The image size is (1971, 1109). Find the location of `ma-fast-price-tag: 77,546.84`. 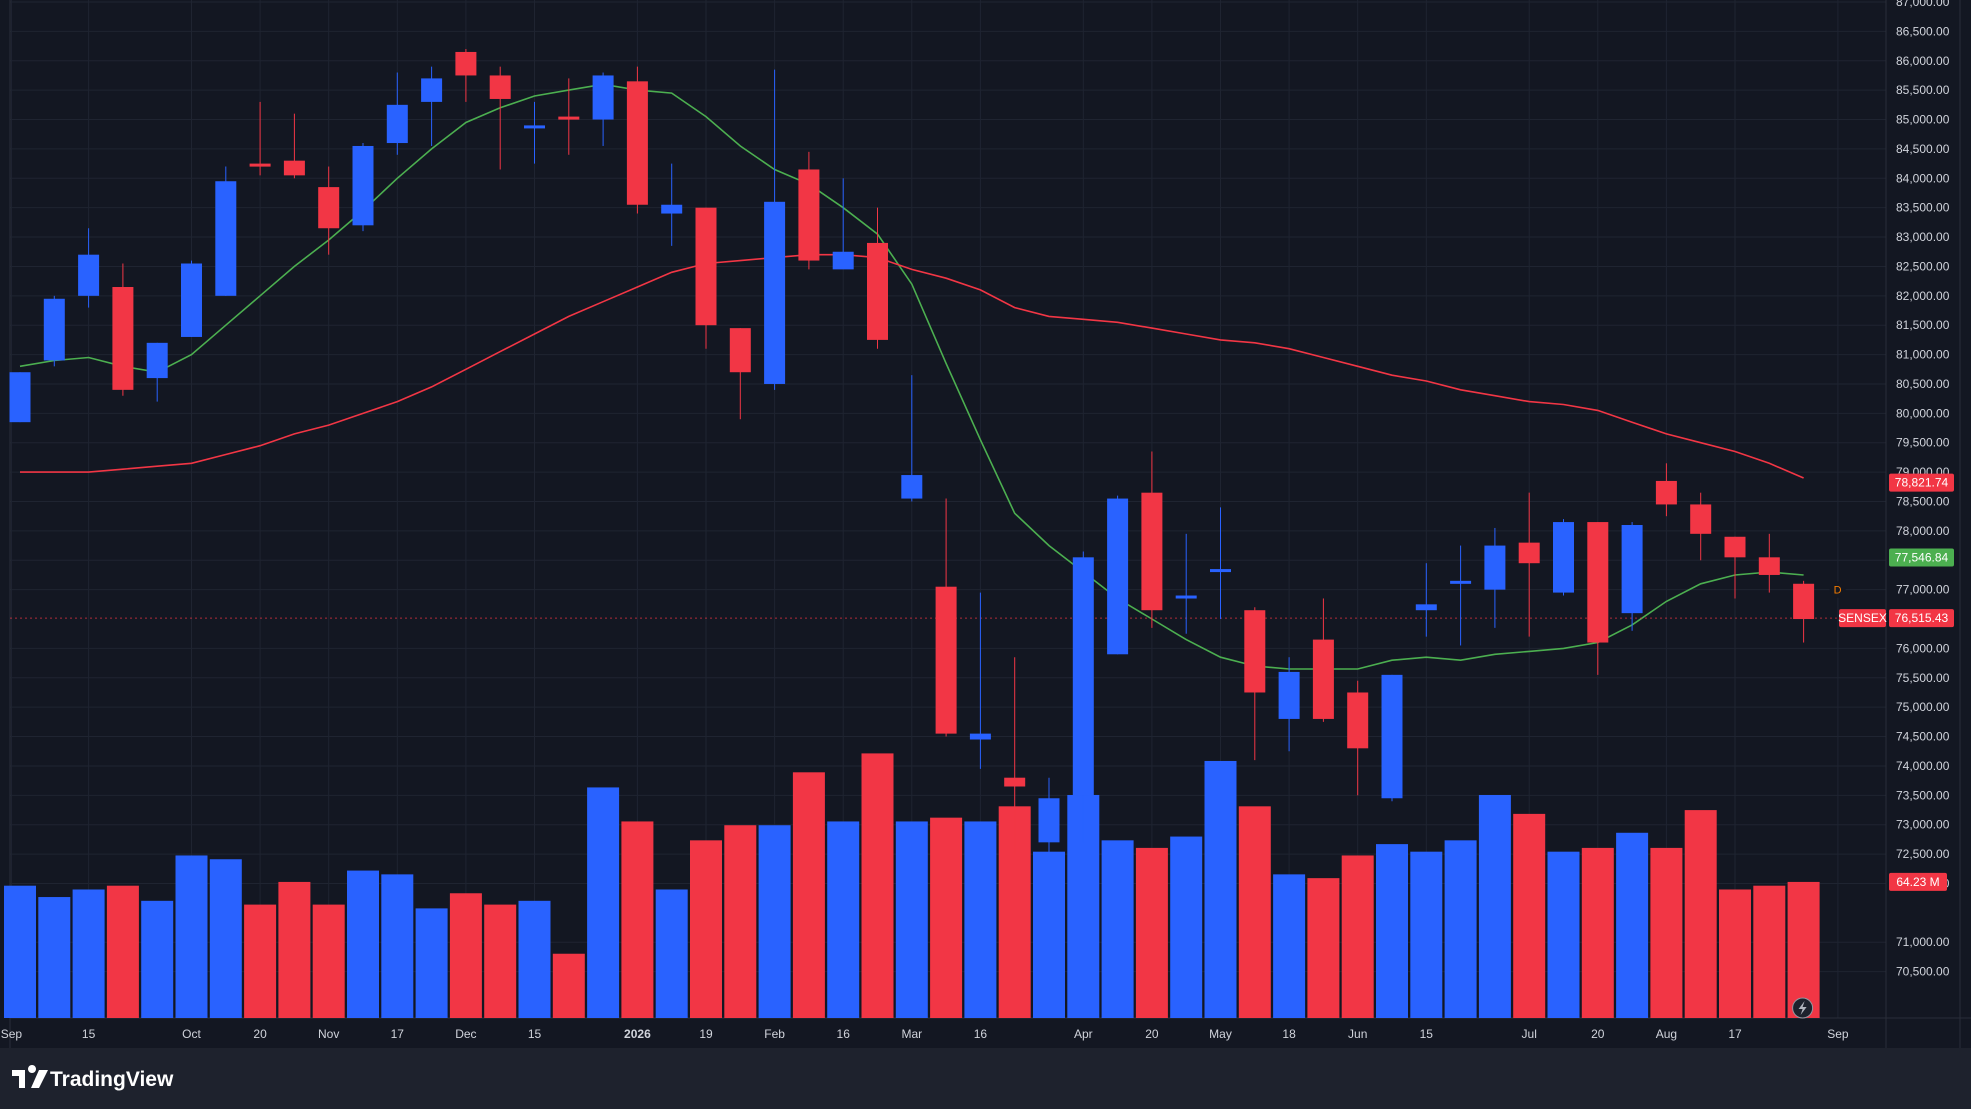

ma-fast-price-tag: 77,546.84 is located at coordinates (1921, 557).